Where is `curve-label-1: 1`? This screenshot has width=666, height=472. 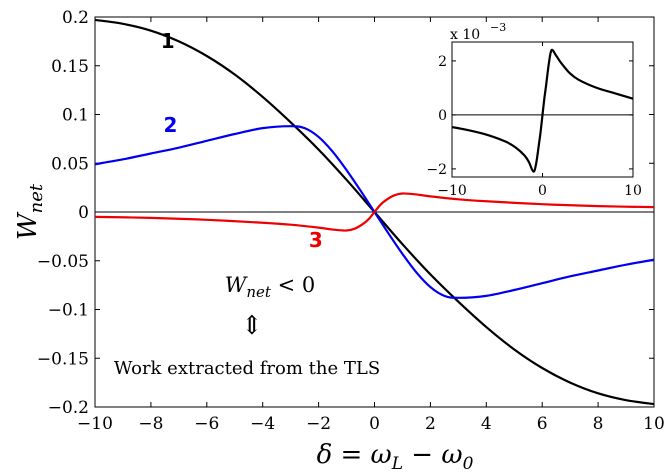
curve-label-1: 1 is located at coordinates (168, 41).